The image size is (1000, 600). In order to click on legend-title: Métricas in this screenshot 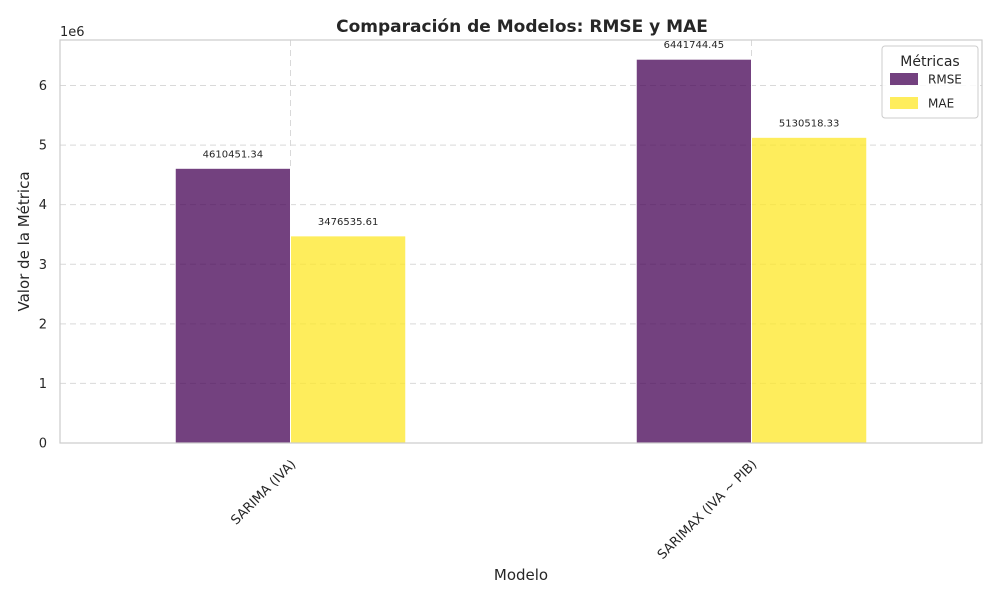, I will do `click(929, 62)`.